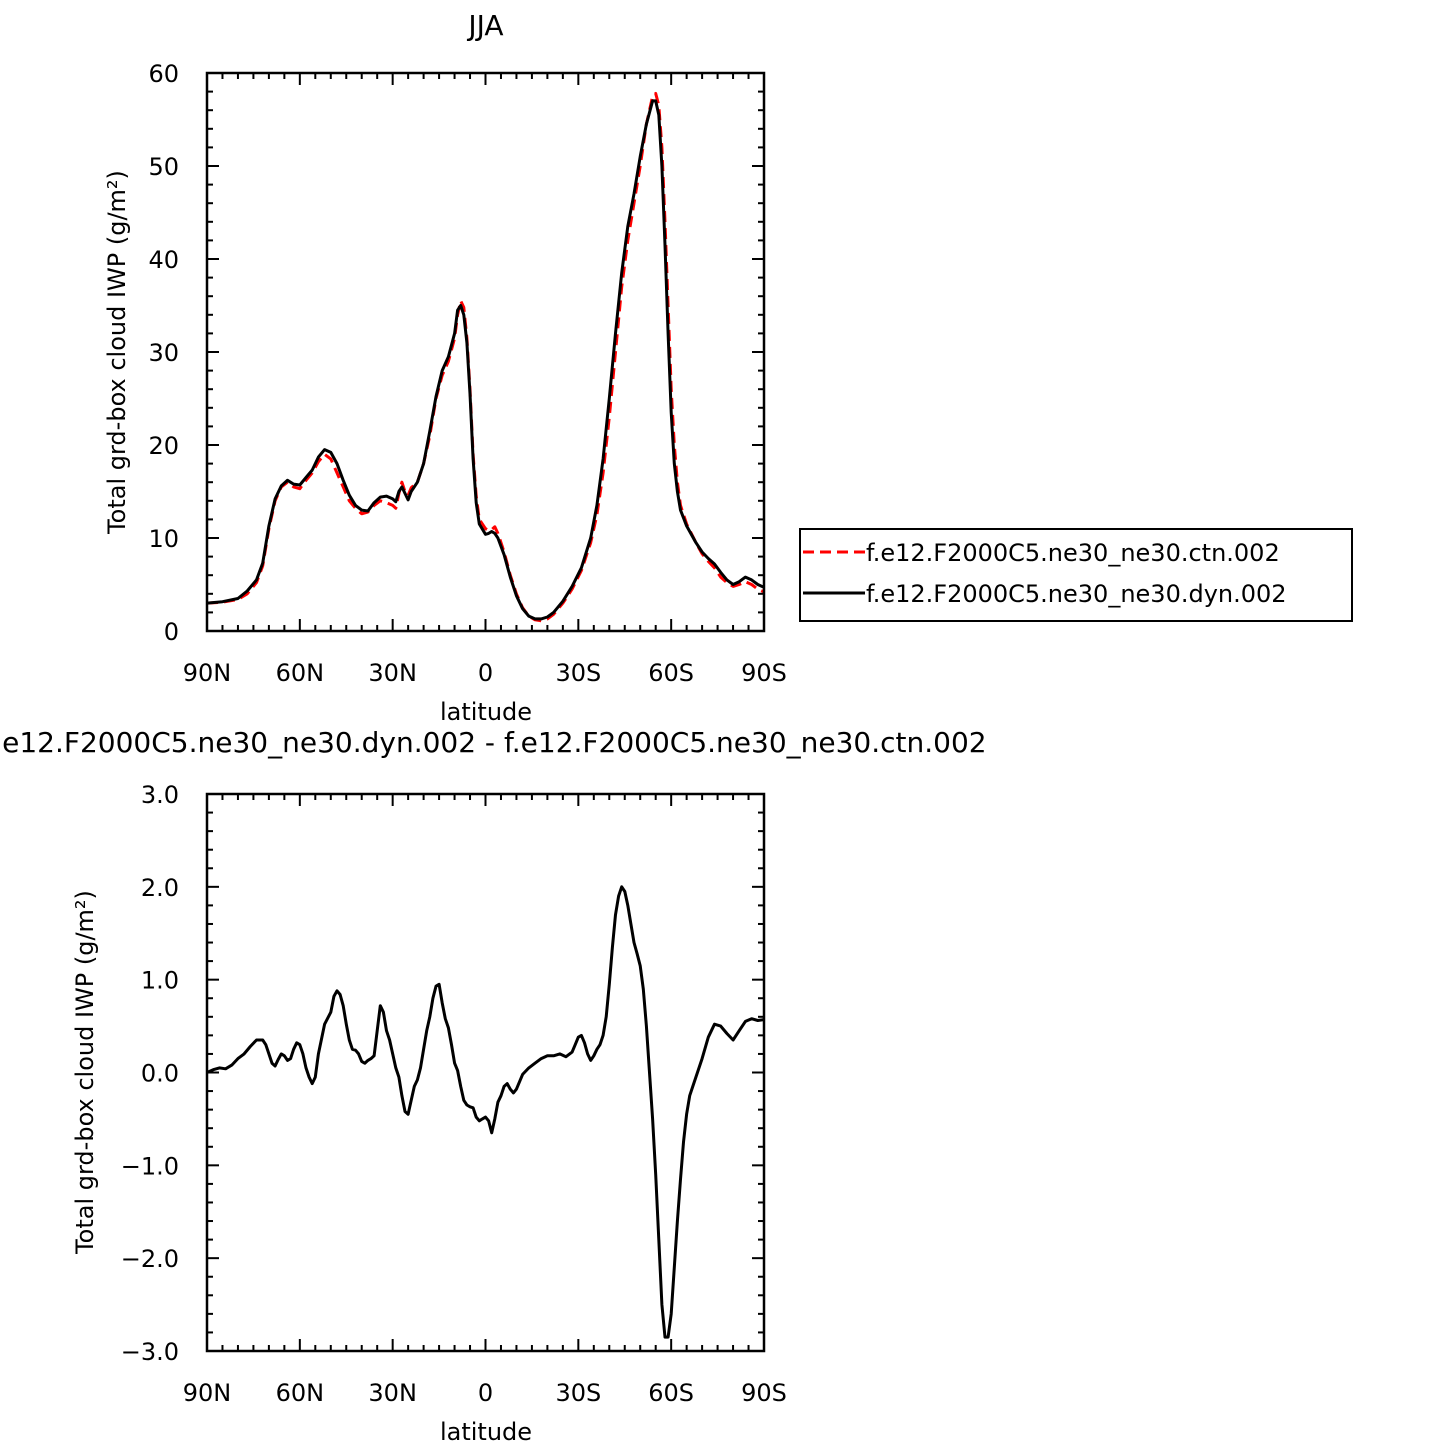 Image resolution: width=1453 pixels, height=1453 pixels. What do you see at coordinates (764, 1393) in the screenshot?
I see `bottom-x-tick-label: 90S` at bounding box center [764, 1393].